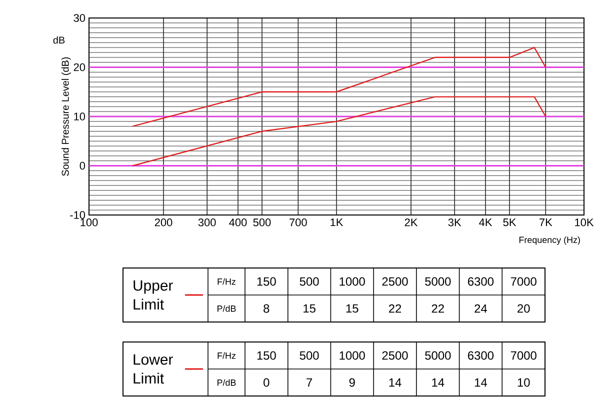  What do you see at coordinates (153, 295) in the screenshot?
I see `legend-label: Upper Limit` at bounding box center [153, 295].